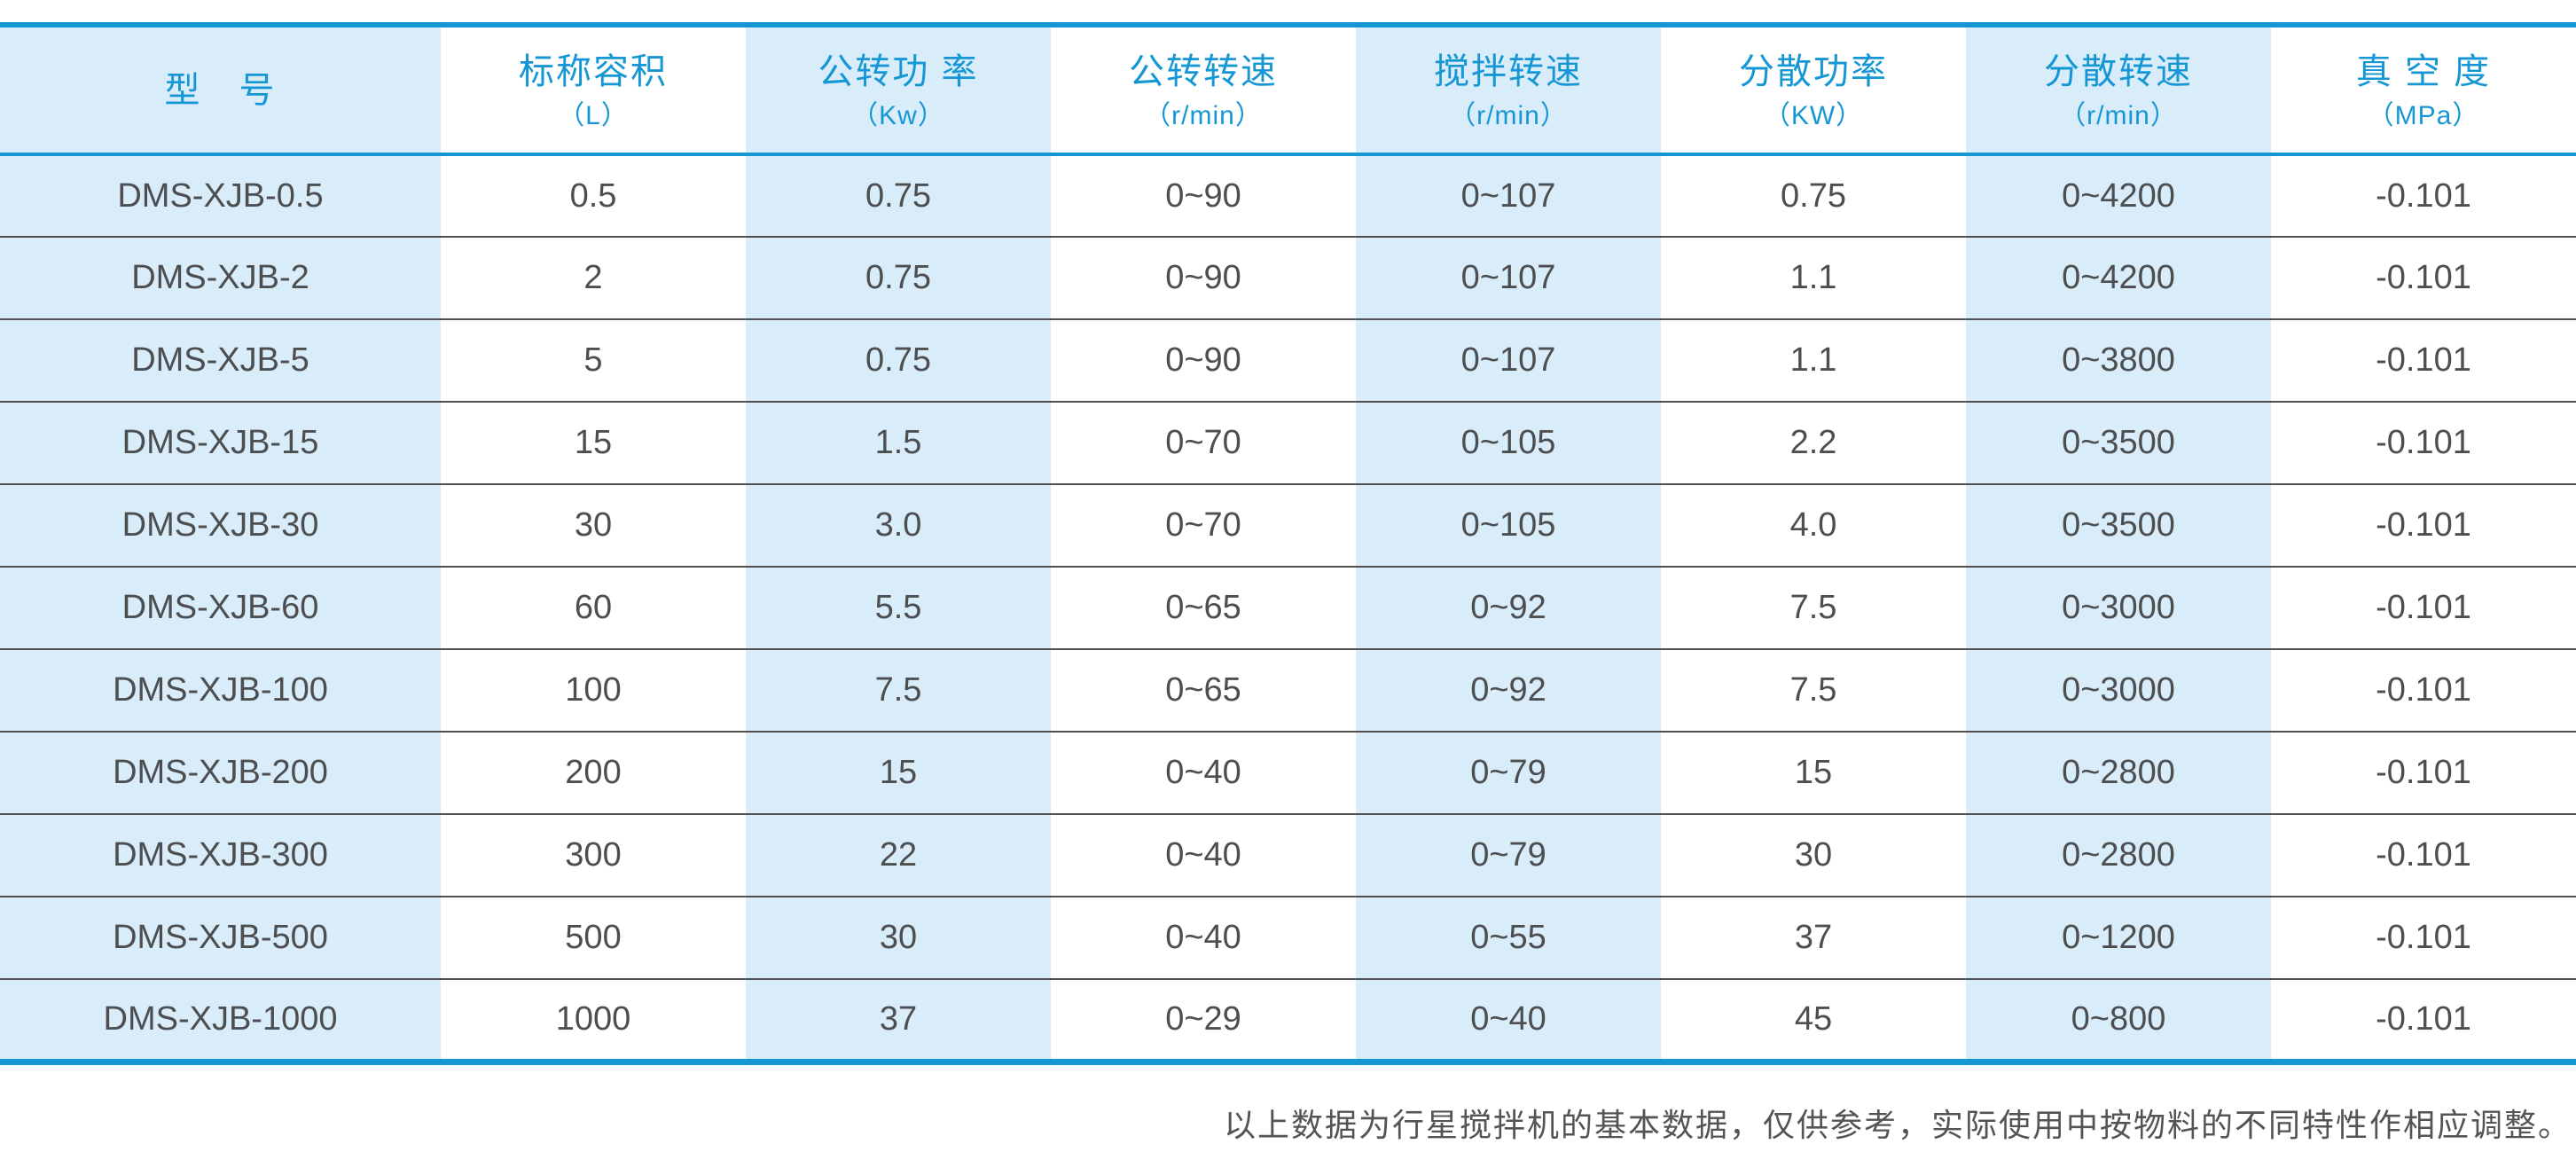 The width and height of the screenshot is (2576, 1152). Describe the element at coordinates (1203, 1020) in the screenshot. I see `value-cell: 0~29` at that location.